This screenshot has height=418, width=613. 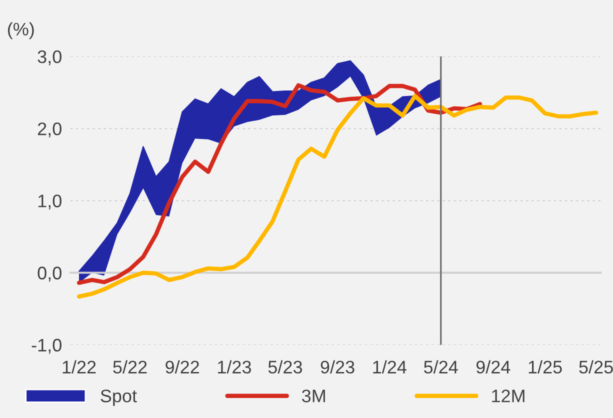 What do you see at coordinates (234, 367) in the screenshot?
I see `x-tick-label: 1/23` at bounding box center [234, 367].